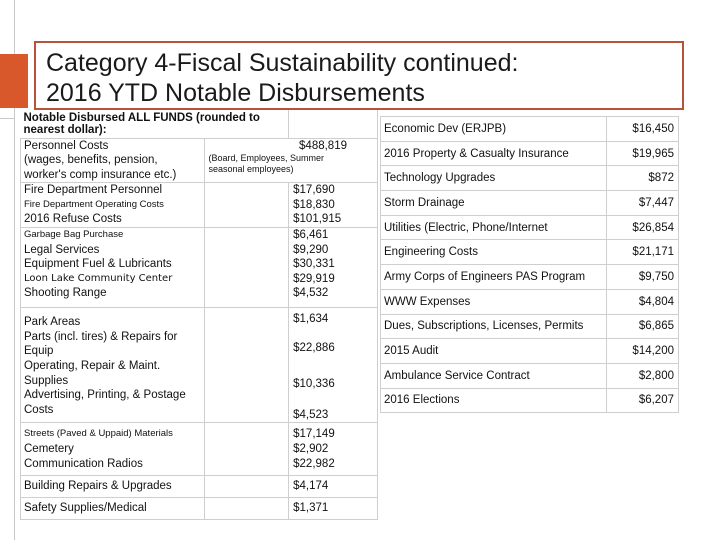 Image resolution: width=720 pixels, height=540 pixels. Describe the element at coordinates (98, 264) in the screenshot. I see `row-label: Equipment Fuel & Lubricants` at that location.